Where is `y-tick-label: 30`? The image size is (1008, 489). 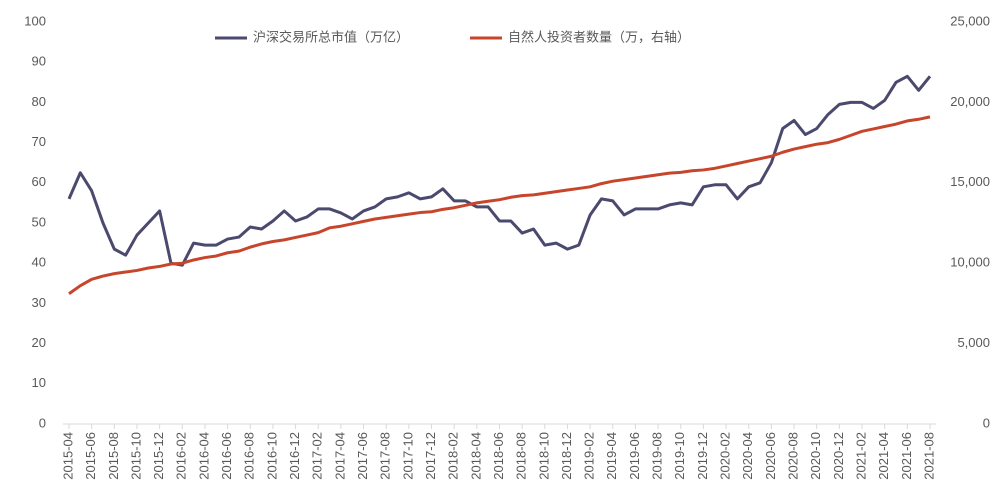 y-tick-label: 30 is located at coordinates (39, 302).